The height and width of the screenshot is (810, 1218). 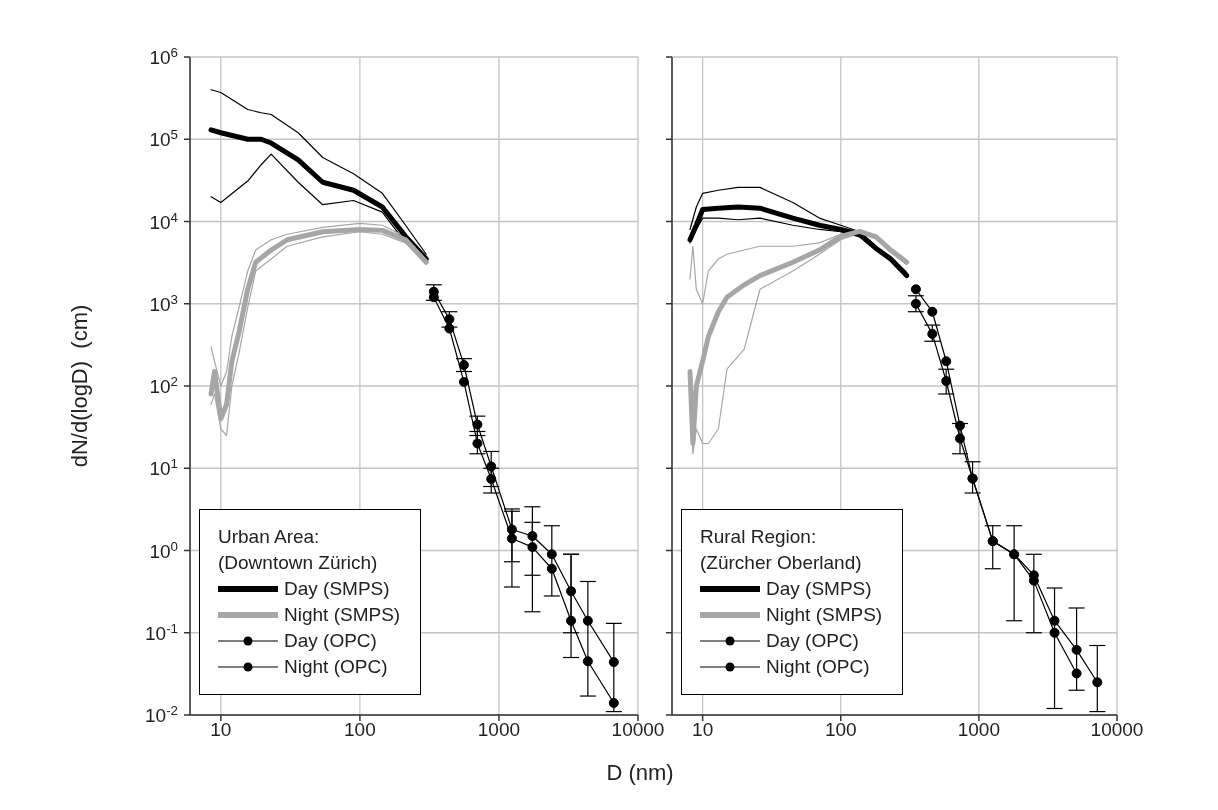 What do you see at coordinates (163, 56) in the screenshot?
I see `y-tick-label: 10$^{6}$` at bounding box center [163, 56].